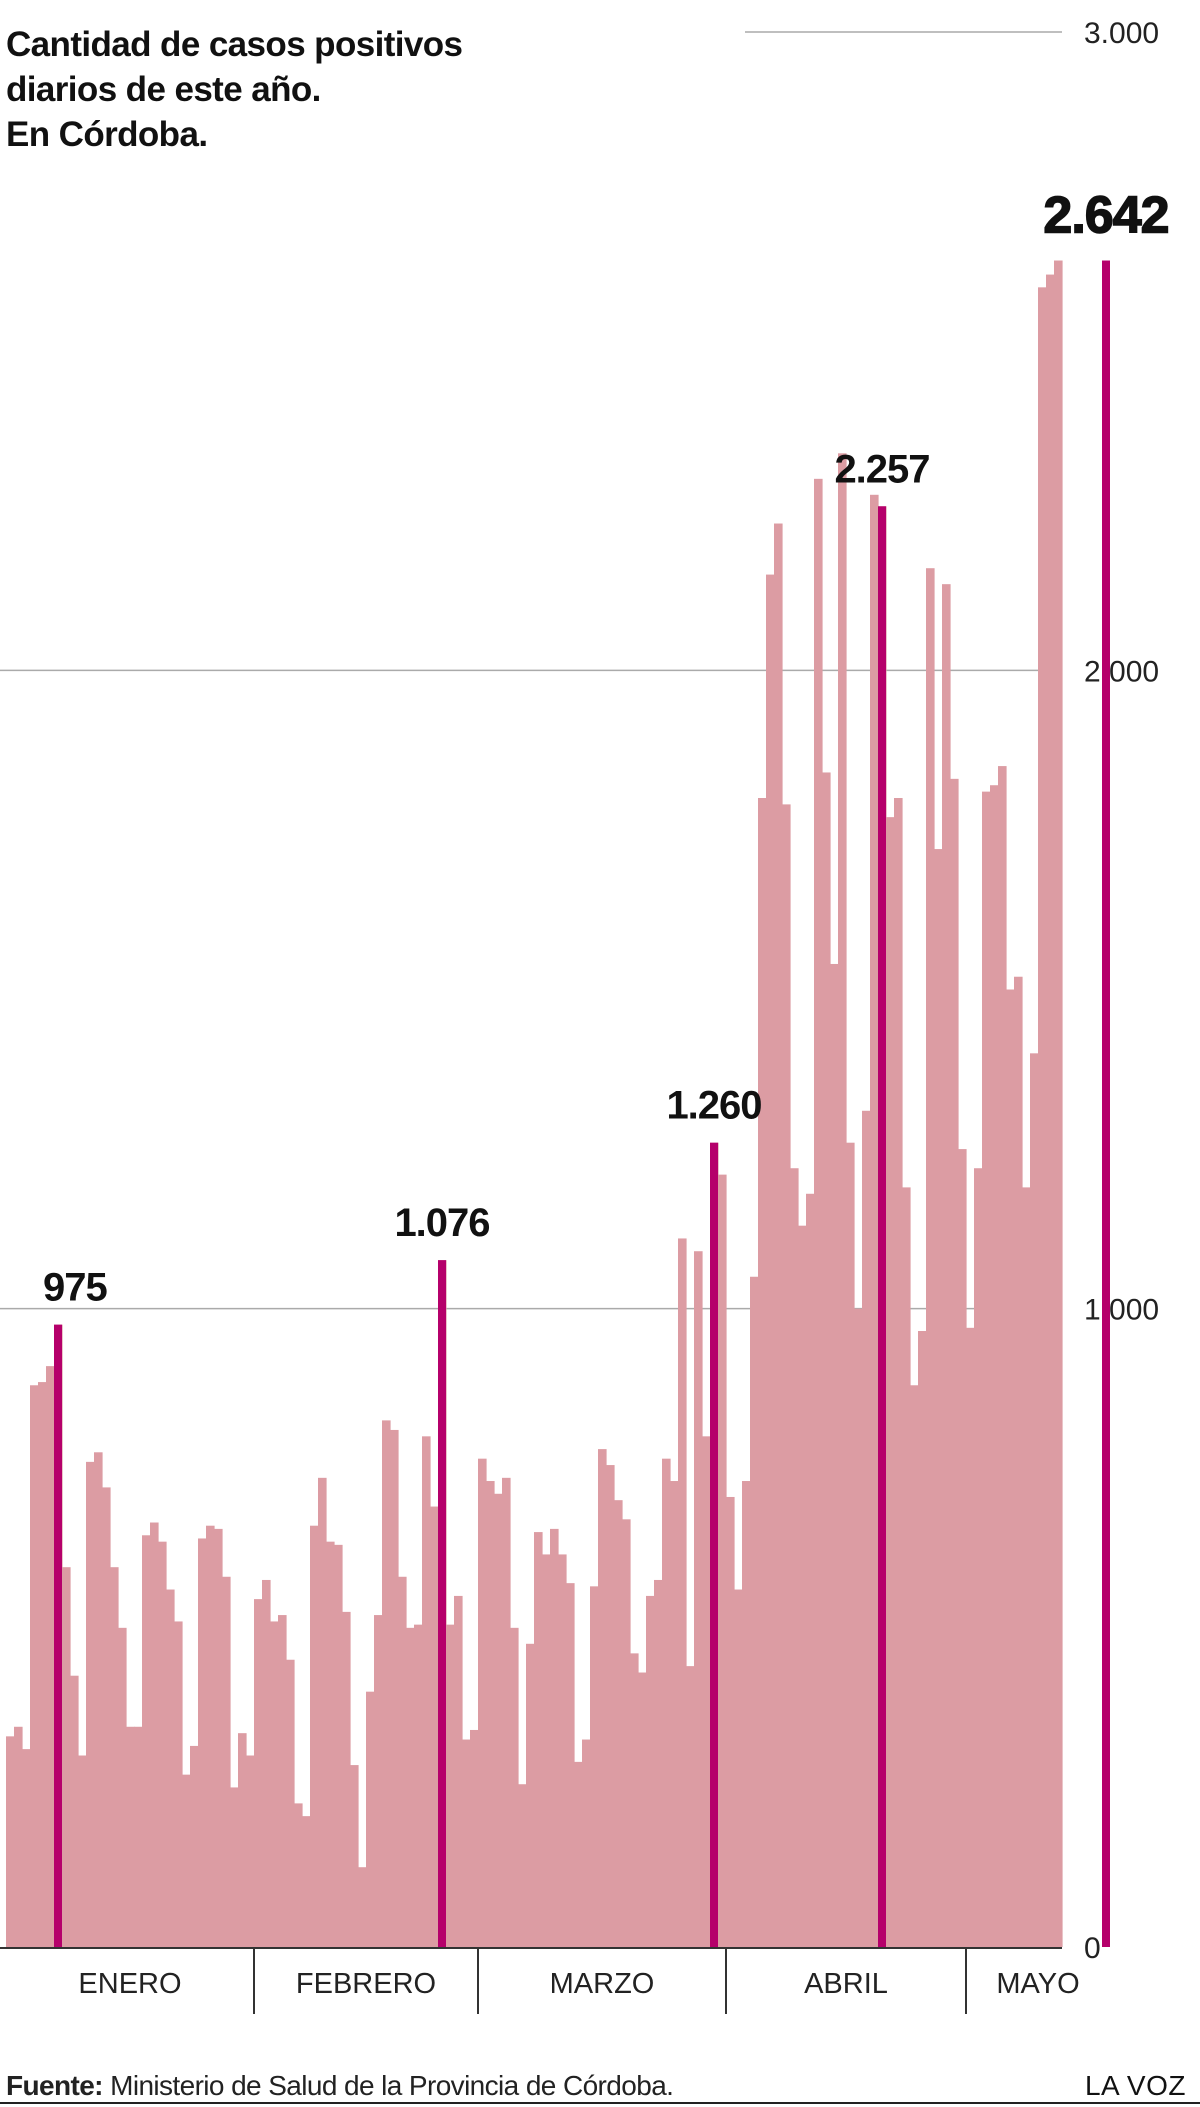 The height and width of the screenshot is (2107, 1200). Describe the element at coordinates (442, 1603) in the screenshot. I see `highlight-bar-1.076` at that location.